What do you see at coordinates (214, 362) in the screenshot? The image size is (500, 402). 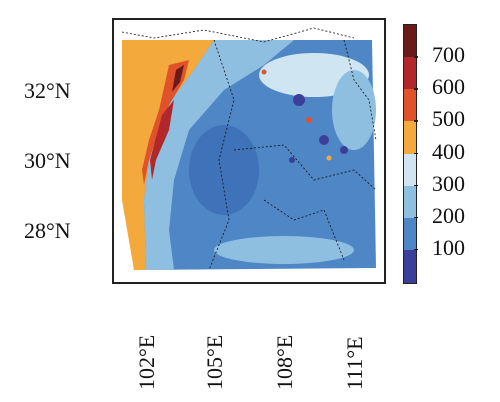 I see `x-tick-label: 105°E` at bounding box center [214, 362].